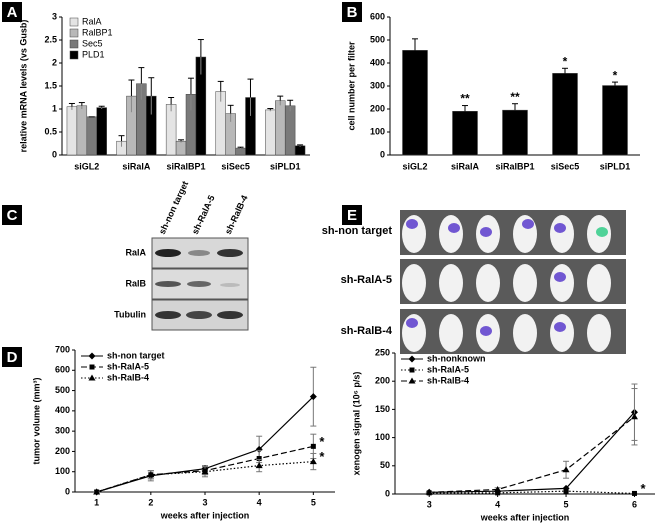  I want to click on row-label: Tubulin, so click(130, 314).